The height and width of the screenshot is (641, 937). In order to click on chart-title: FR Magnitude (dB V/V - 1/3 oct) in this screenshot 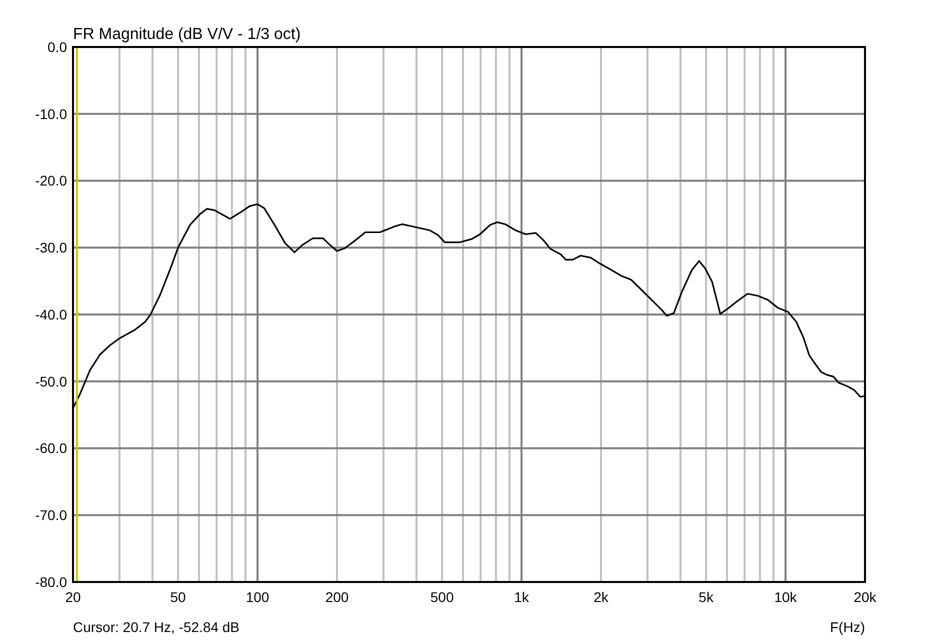, I will do `click(187, 34)`.